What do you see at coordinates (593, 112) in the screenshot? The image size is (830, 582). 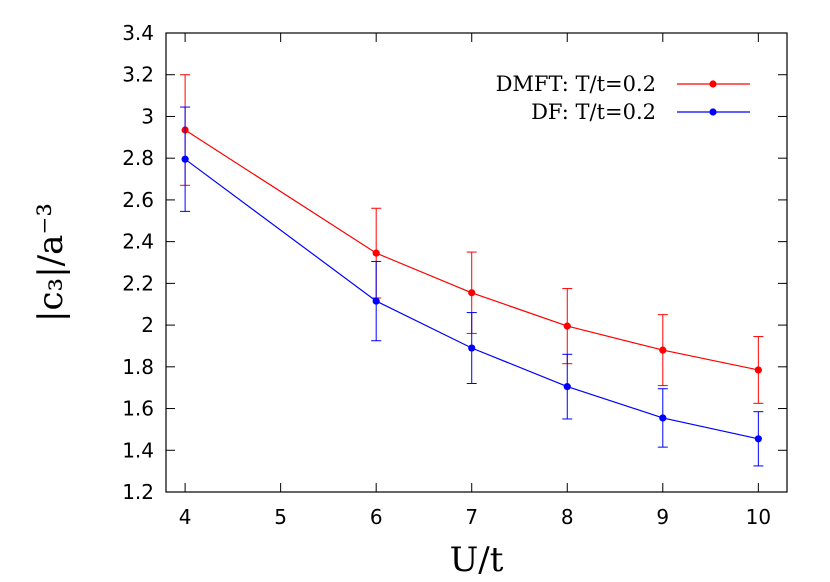 I see `legend-label: DF: T/t=0.2` at bounding box center [593, 112].